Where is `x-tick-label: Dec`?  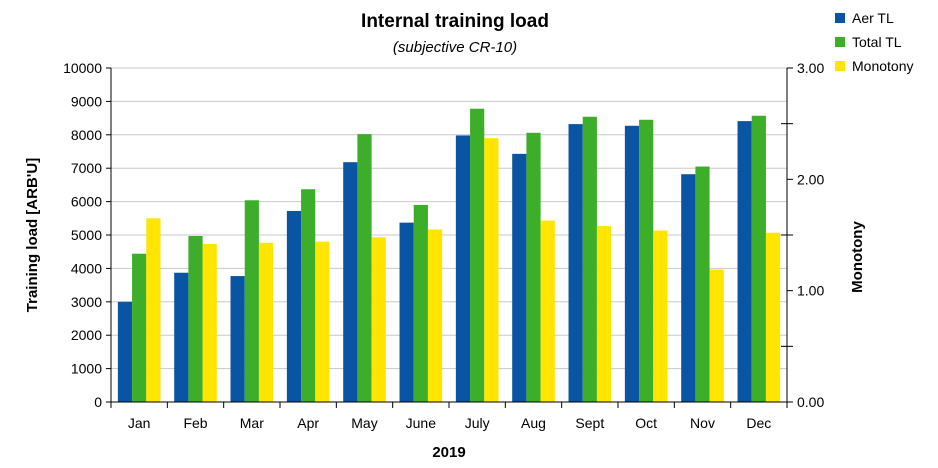
x-tick-label: Dec is located at coordinates (758, 423).